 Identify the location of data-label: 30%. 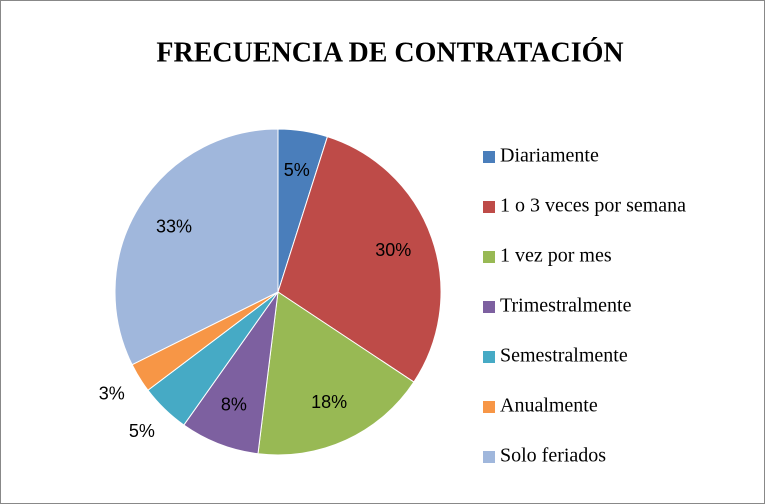
(393, 250).